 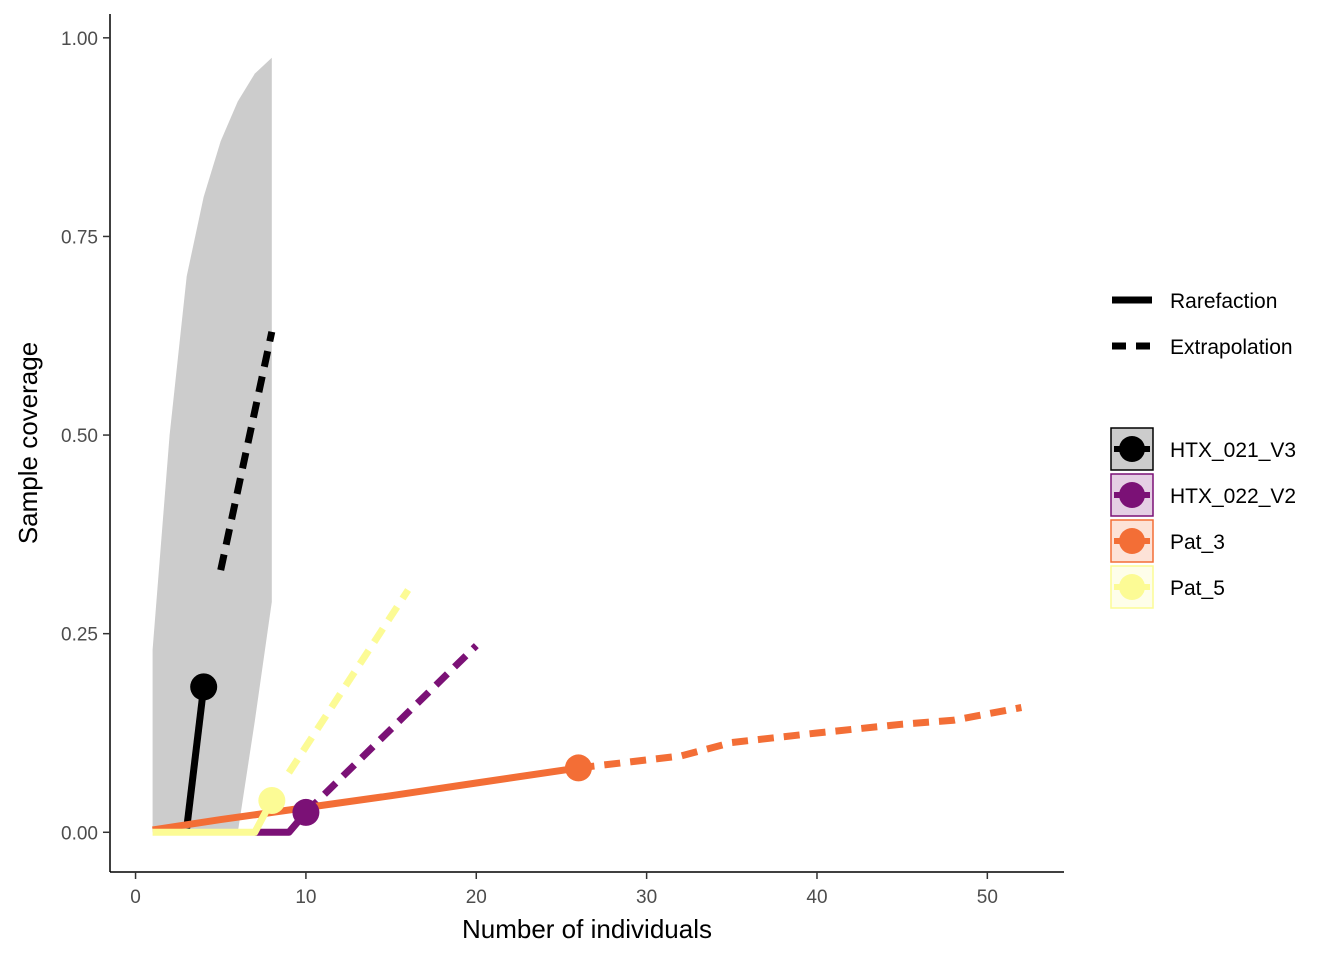 I want to click on x-tick-label: 30, so click(x=646, y=897).